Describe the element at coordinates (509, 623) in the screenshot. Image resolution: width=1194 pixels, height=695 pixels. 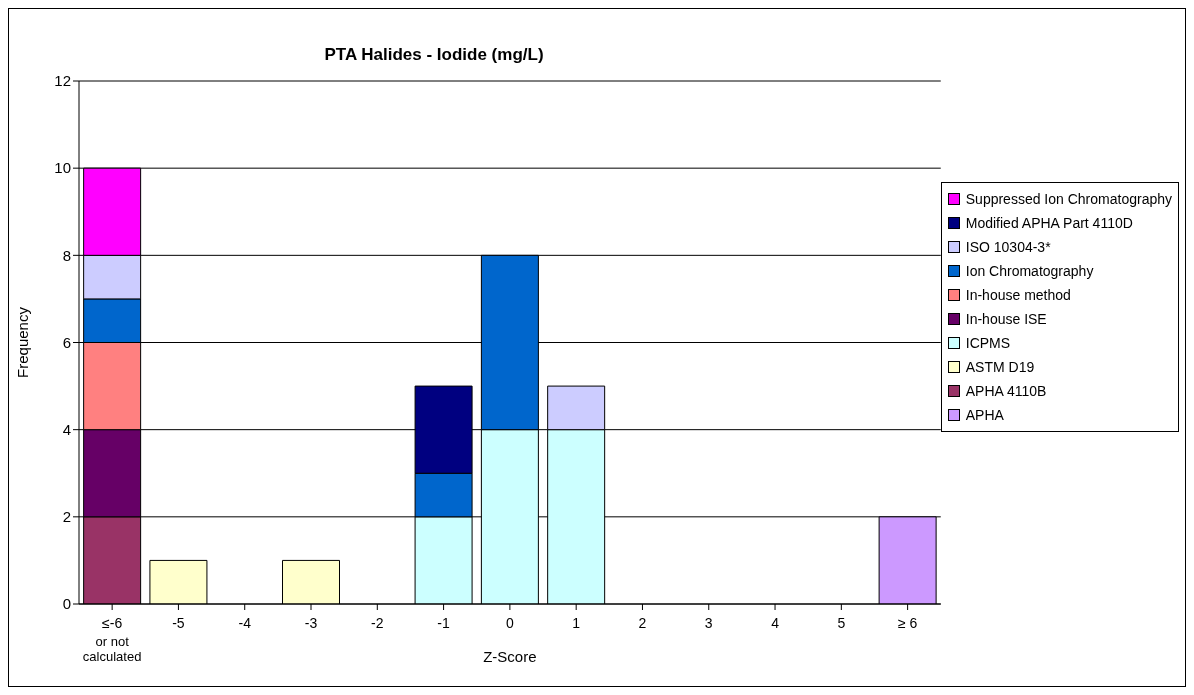
I see `x-tick-label: 0` at that location.